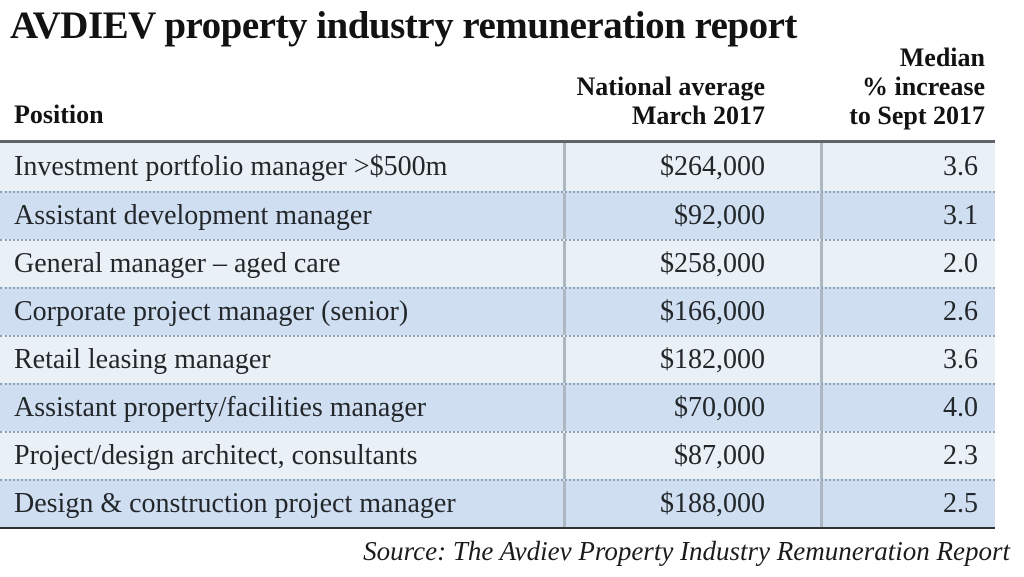 This screenshot has height=577, width=1024. Describe the element at coordinates (907, 312) in the screenshot. I see `cell-median-increase: 2.6` at that location.